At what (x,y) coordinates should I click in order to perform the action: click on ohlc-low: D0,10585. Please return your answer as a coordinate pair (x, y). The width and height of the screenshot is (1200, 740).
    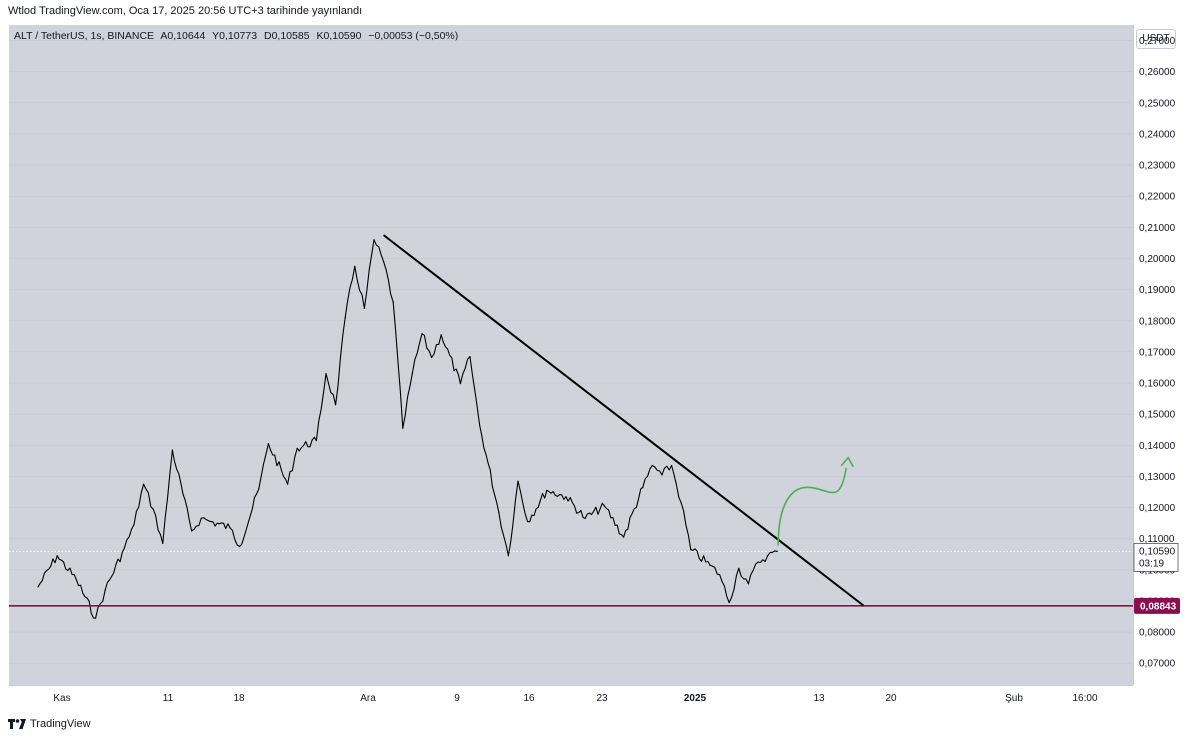
    Looking at the image, I should click on (287, 36).